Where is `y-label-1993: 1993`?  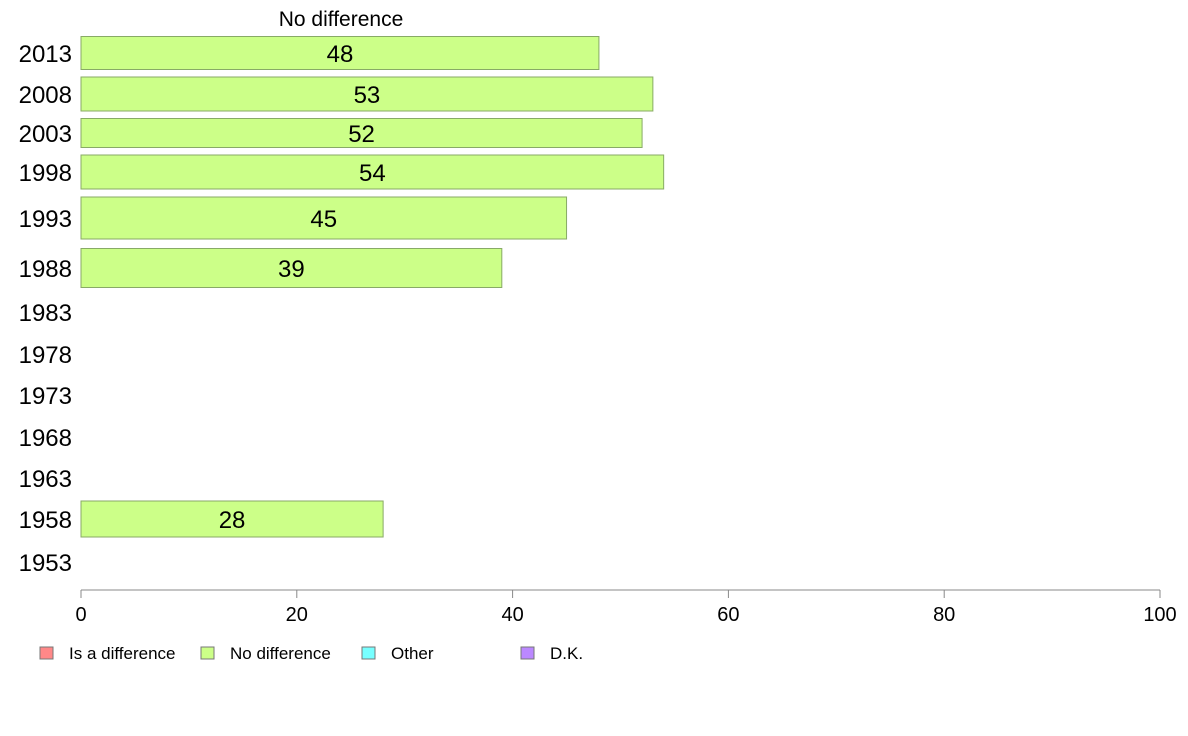
y-label-1993: 1993 is located at coordinates (45, 219).